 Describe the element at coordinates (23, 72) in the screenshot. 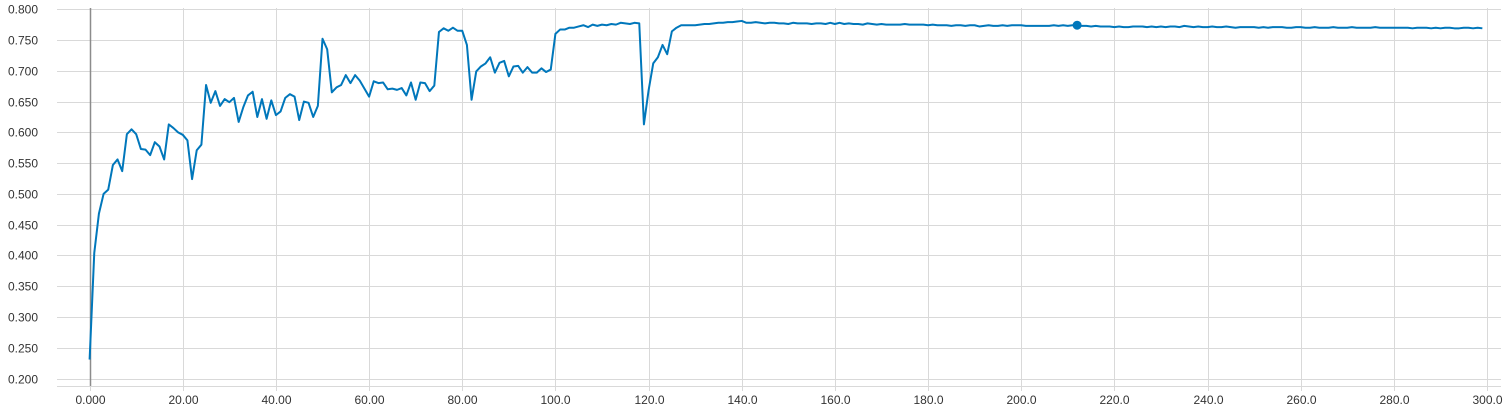

I see `y-tick-label: 0.700` at that location.